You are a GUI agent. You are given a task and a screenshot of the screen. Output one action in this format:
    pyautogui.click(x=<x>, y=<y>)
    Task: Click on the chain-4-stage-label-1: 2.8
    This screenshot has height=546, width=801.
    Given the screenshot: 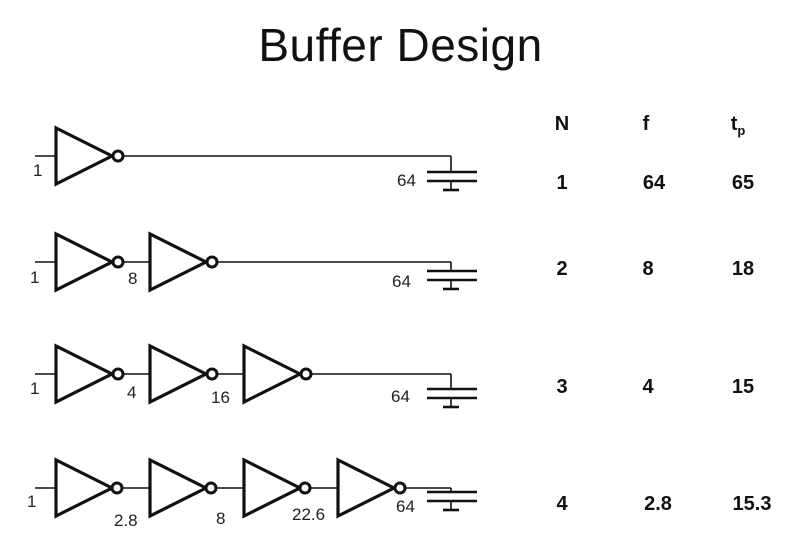 What is the action you would take?
    pyautogui.click(x=126, y=520)
    